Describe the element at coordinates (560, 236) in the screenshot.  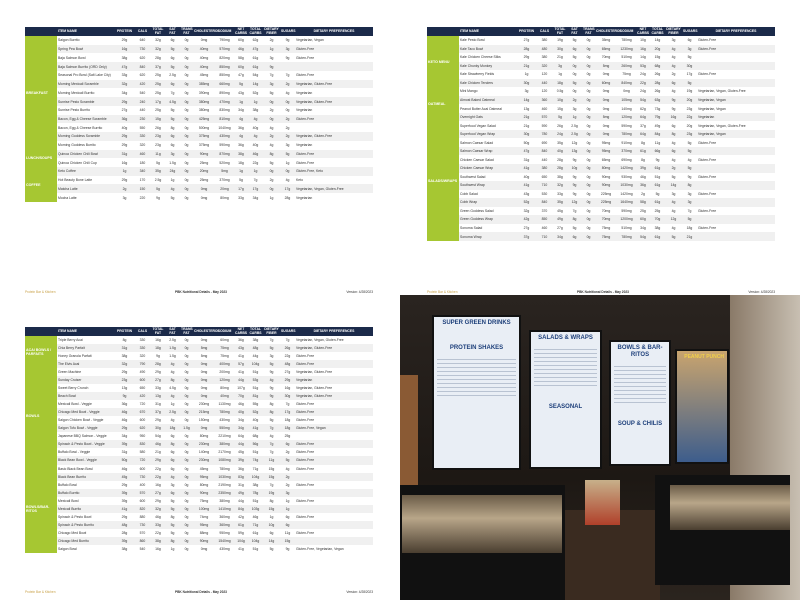
I see `cell-total-fat: 34g` at that location.